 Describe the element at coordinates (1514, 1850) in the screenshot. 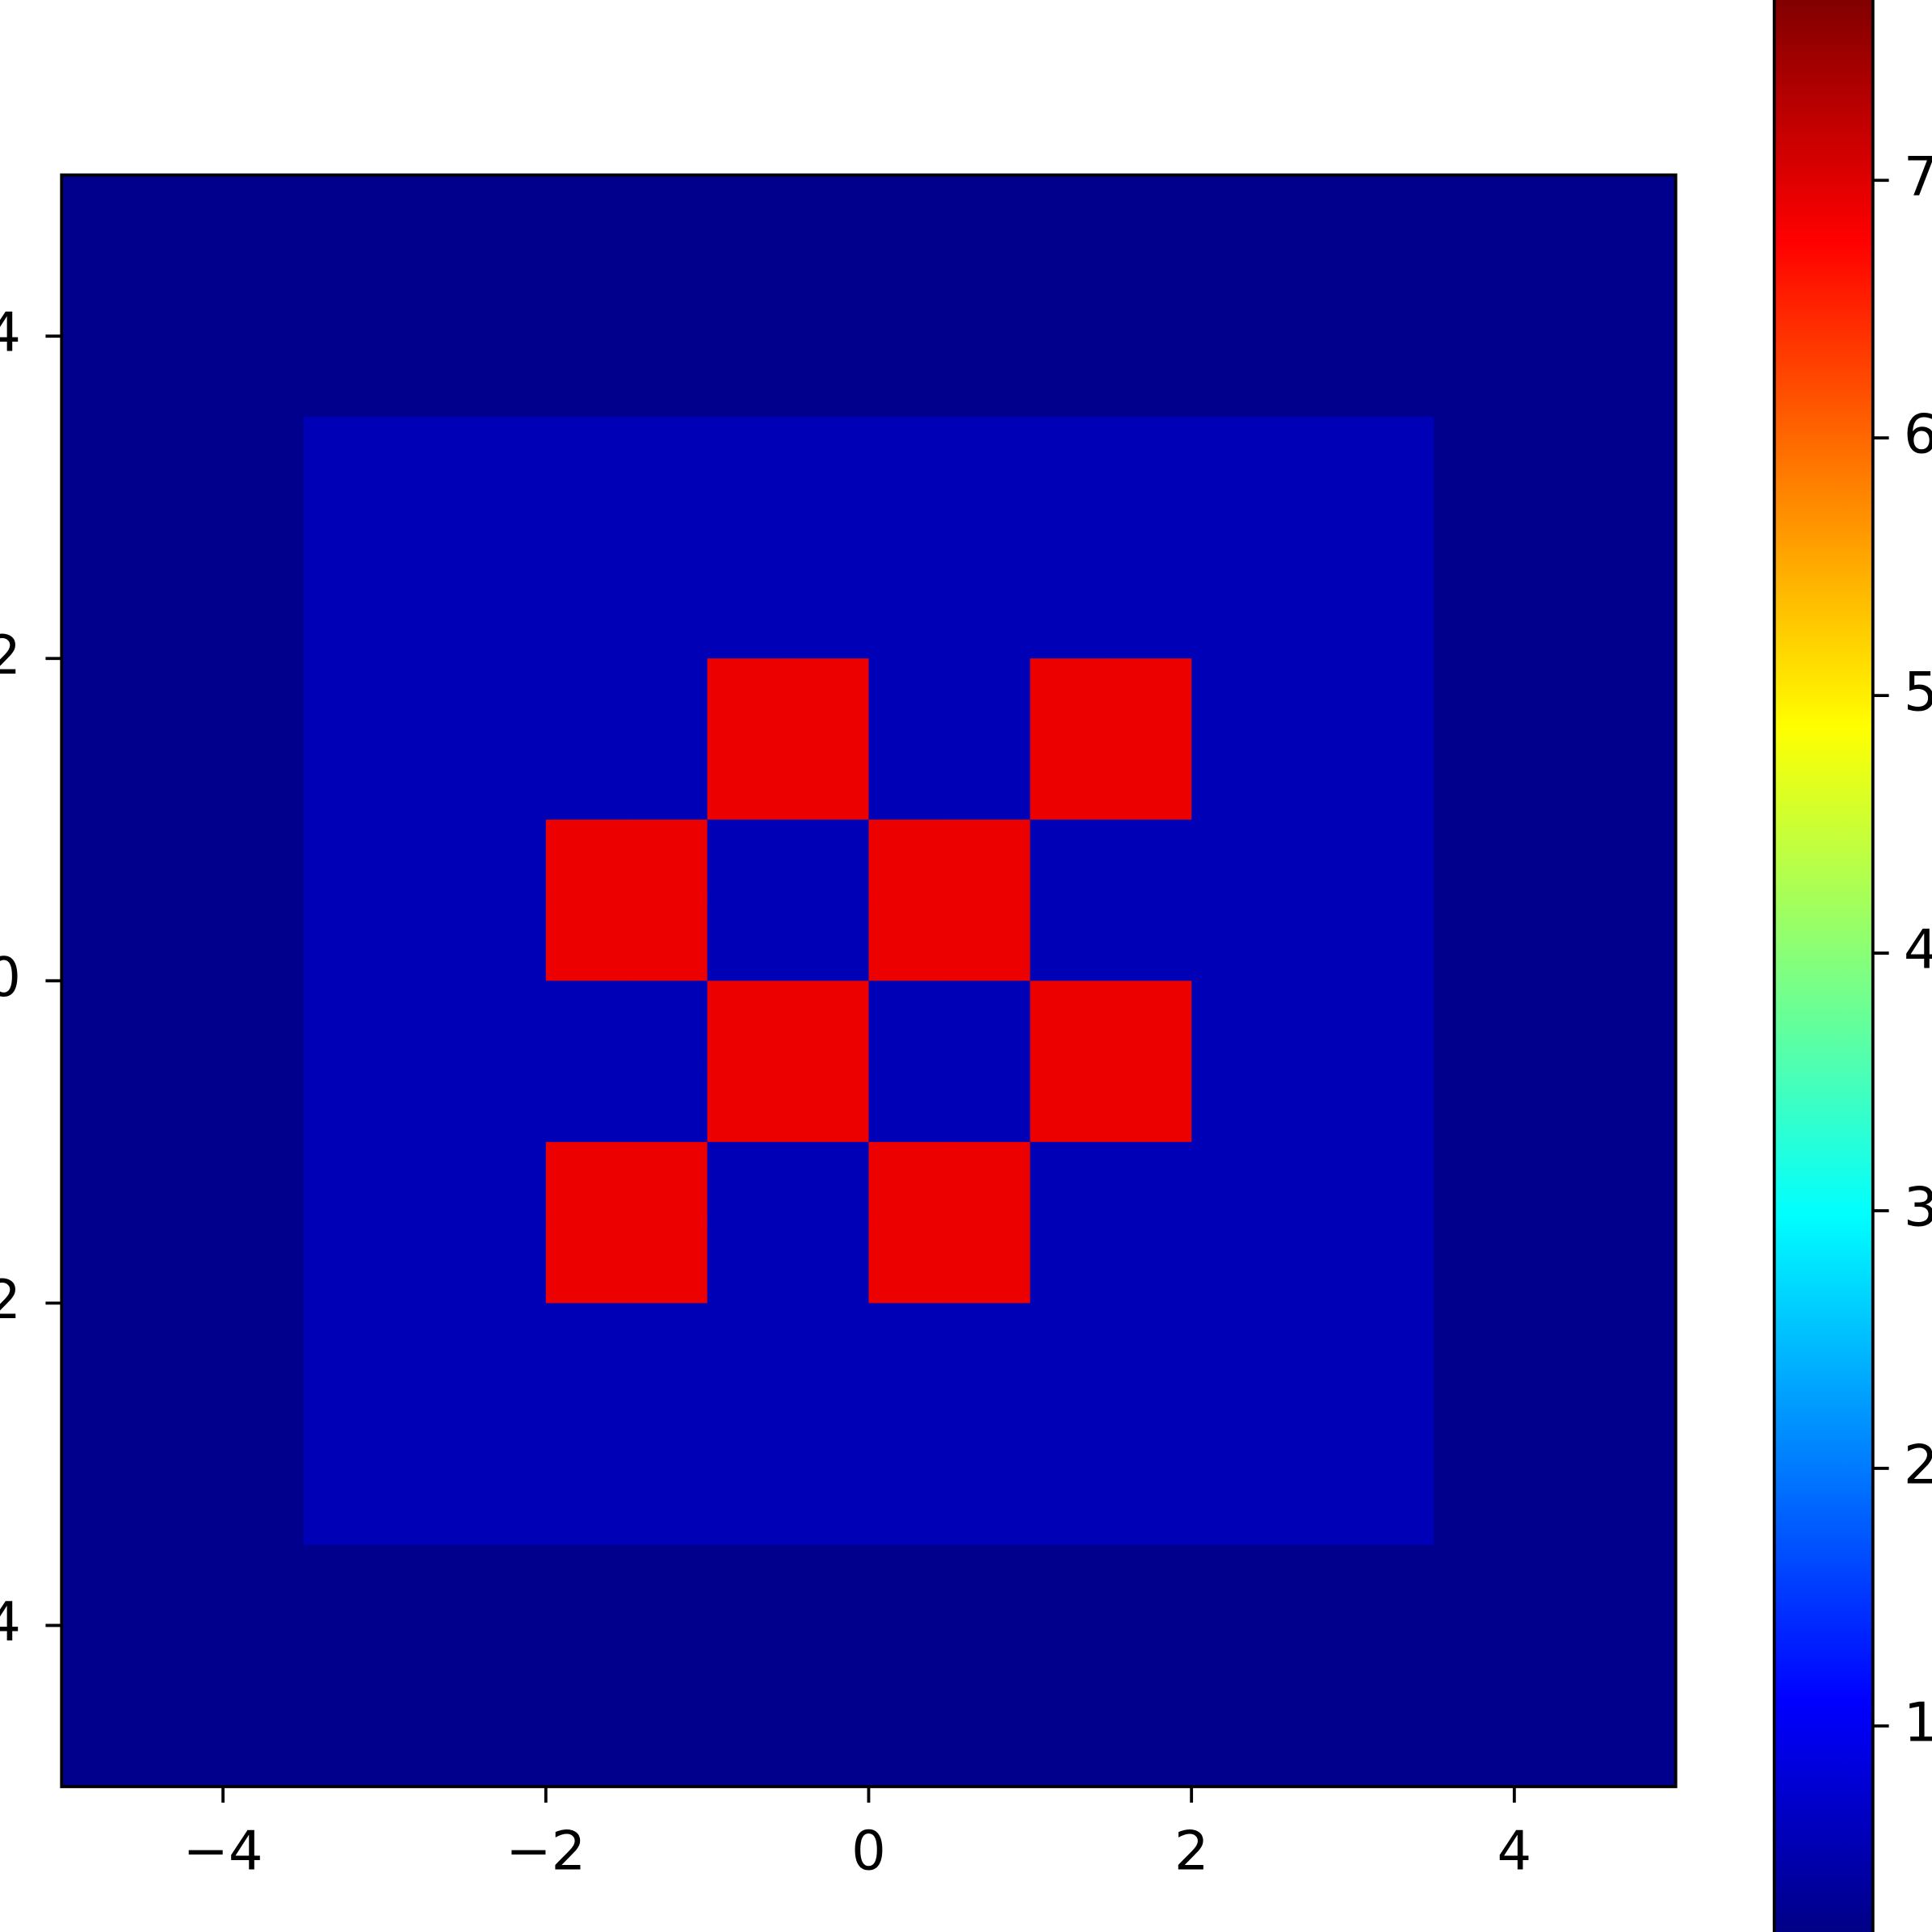

I see `x-tick-label: 4` at that location.